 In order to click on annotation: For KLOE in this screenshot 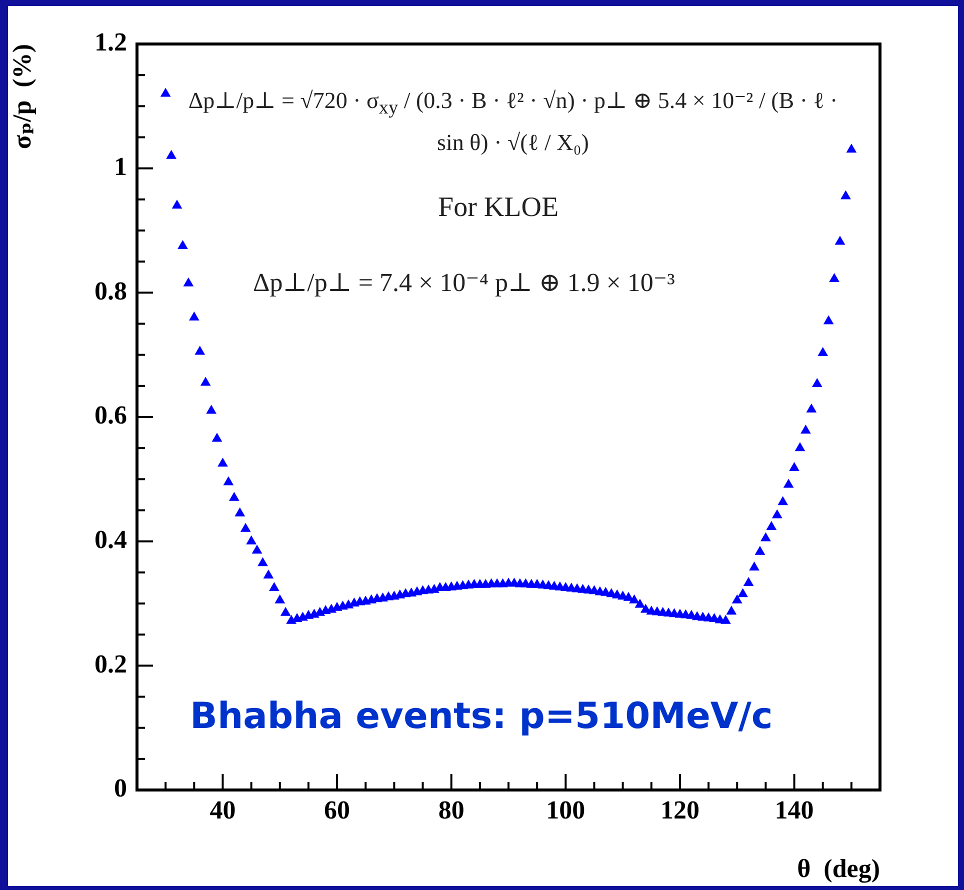, I will do `click(498, 208)`.